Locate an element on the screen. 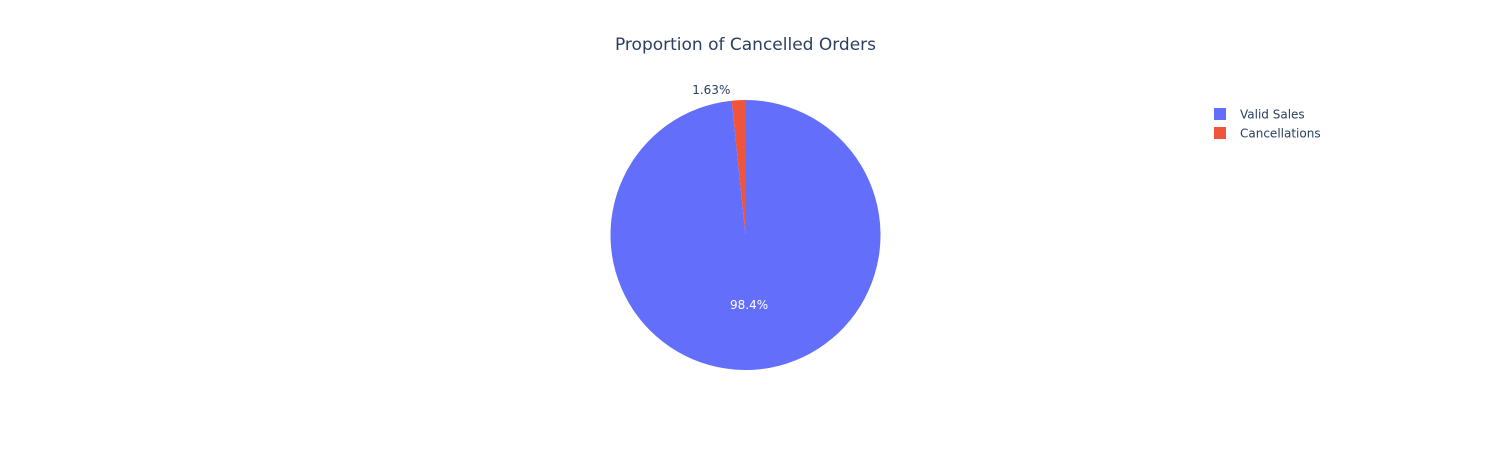 The height and width of the screenshot is (450, 1491). legend-swatch-cancellations is located at coordinates (1220, 133).